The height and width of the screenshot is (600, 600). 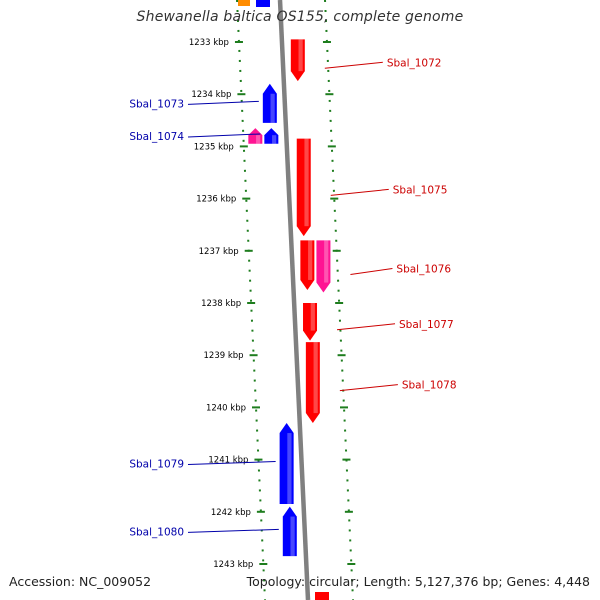 What do you see at coordinates (231, 513) in the screenshot?
I see `ruler-tick-label: 1242 kbp` at bounding box center [231, 513].